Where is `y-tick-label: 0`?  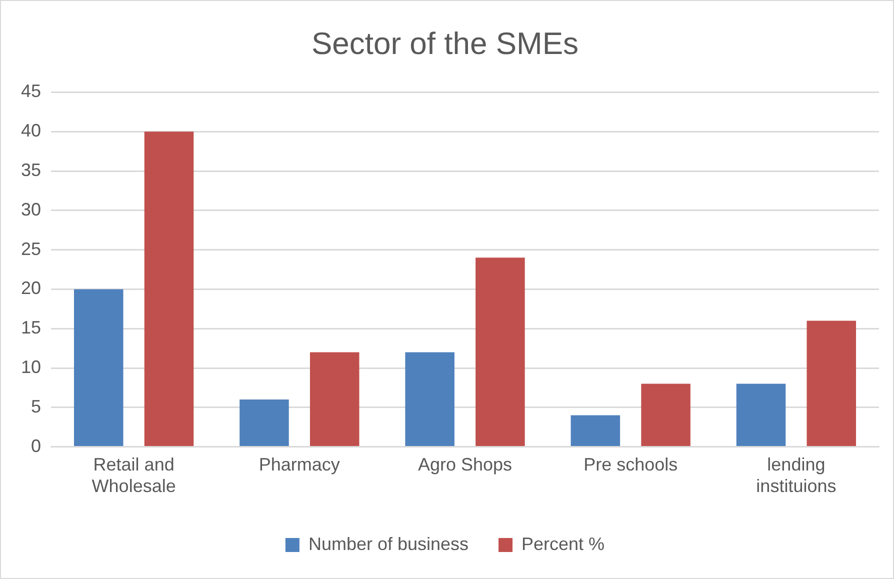 y-tick-label: 0 is located at coordinates (36, 446).